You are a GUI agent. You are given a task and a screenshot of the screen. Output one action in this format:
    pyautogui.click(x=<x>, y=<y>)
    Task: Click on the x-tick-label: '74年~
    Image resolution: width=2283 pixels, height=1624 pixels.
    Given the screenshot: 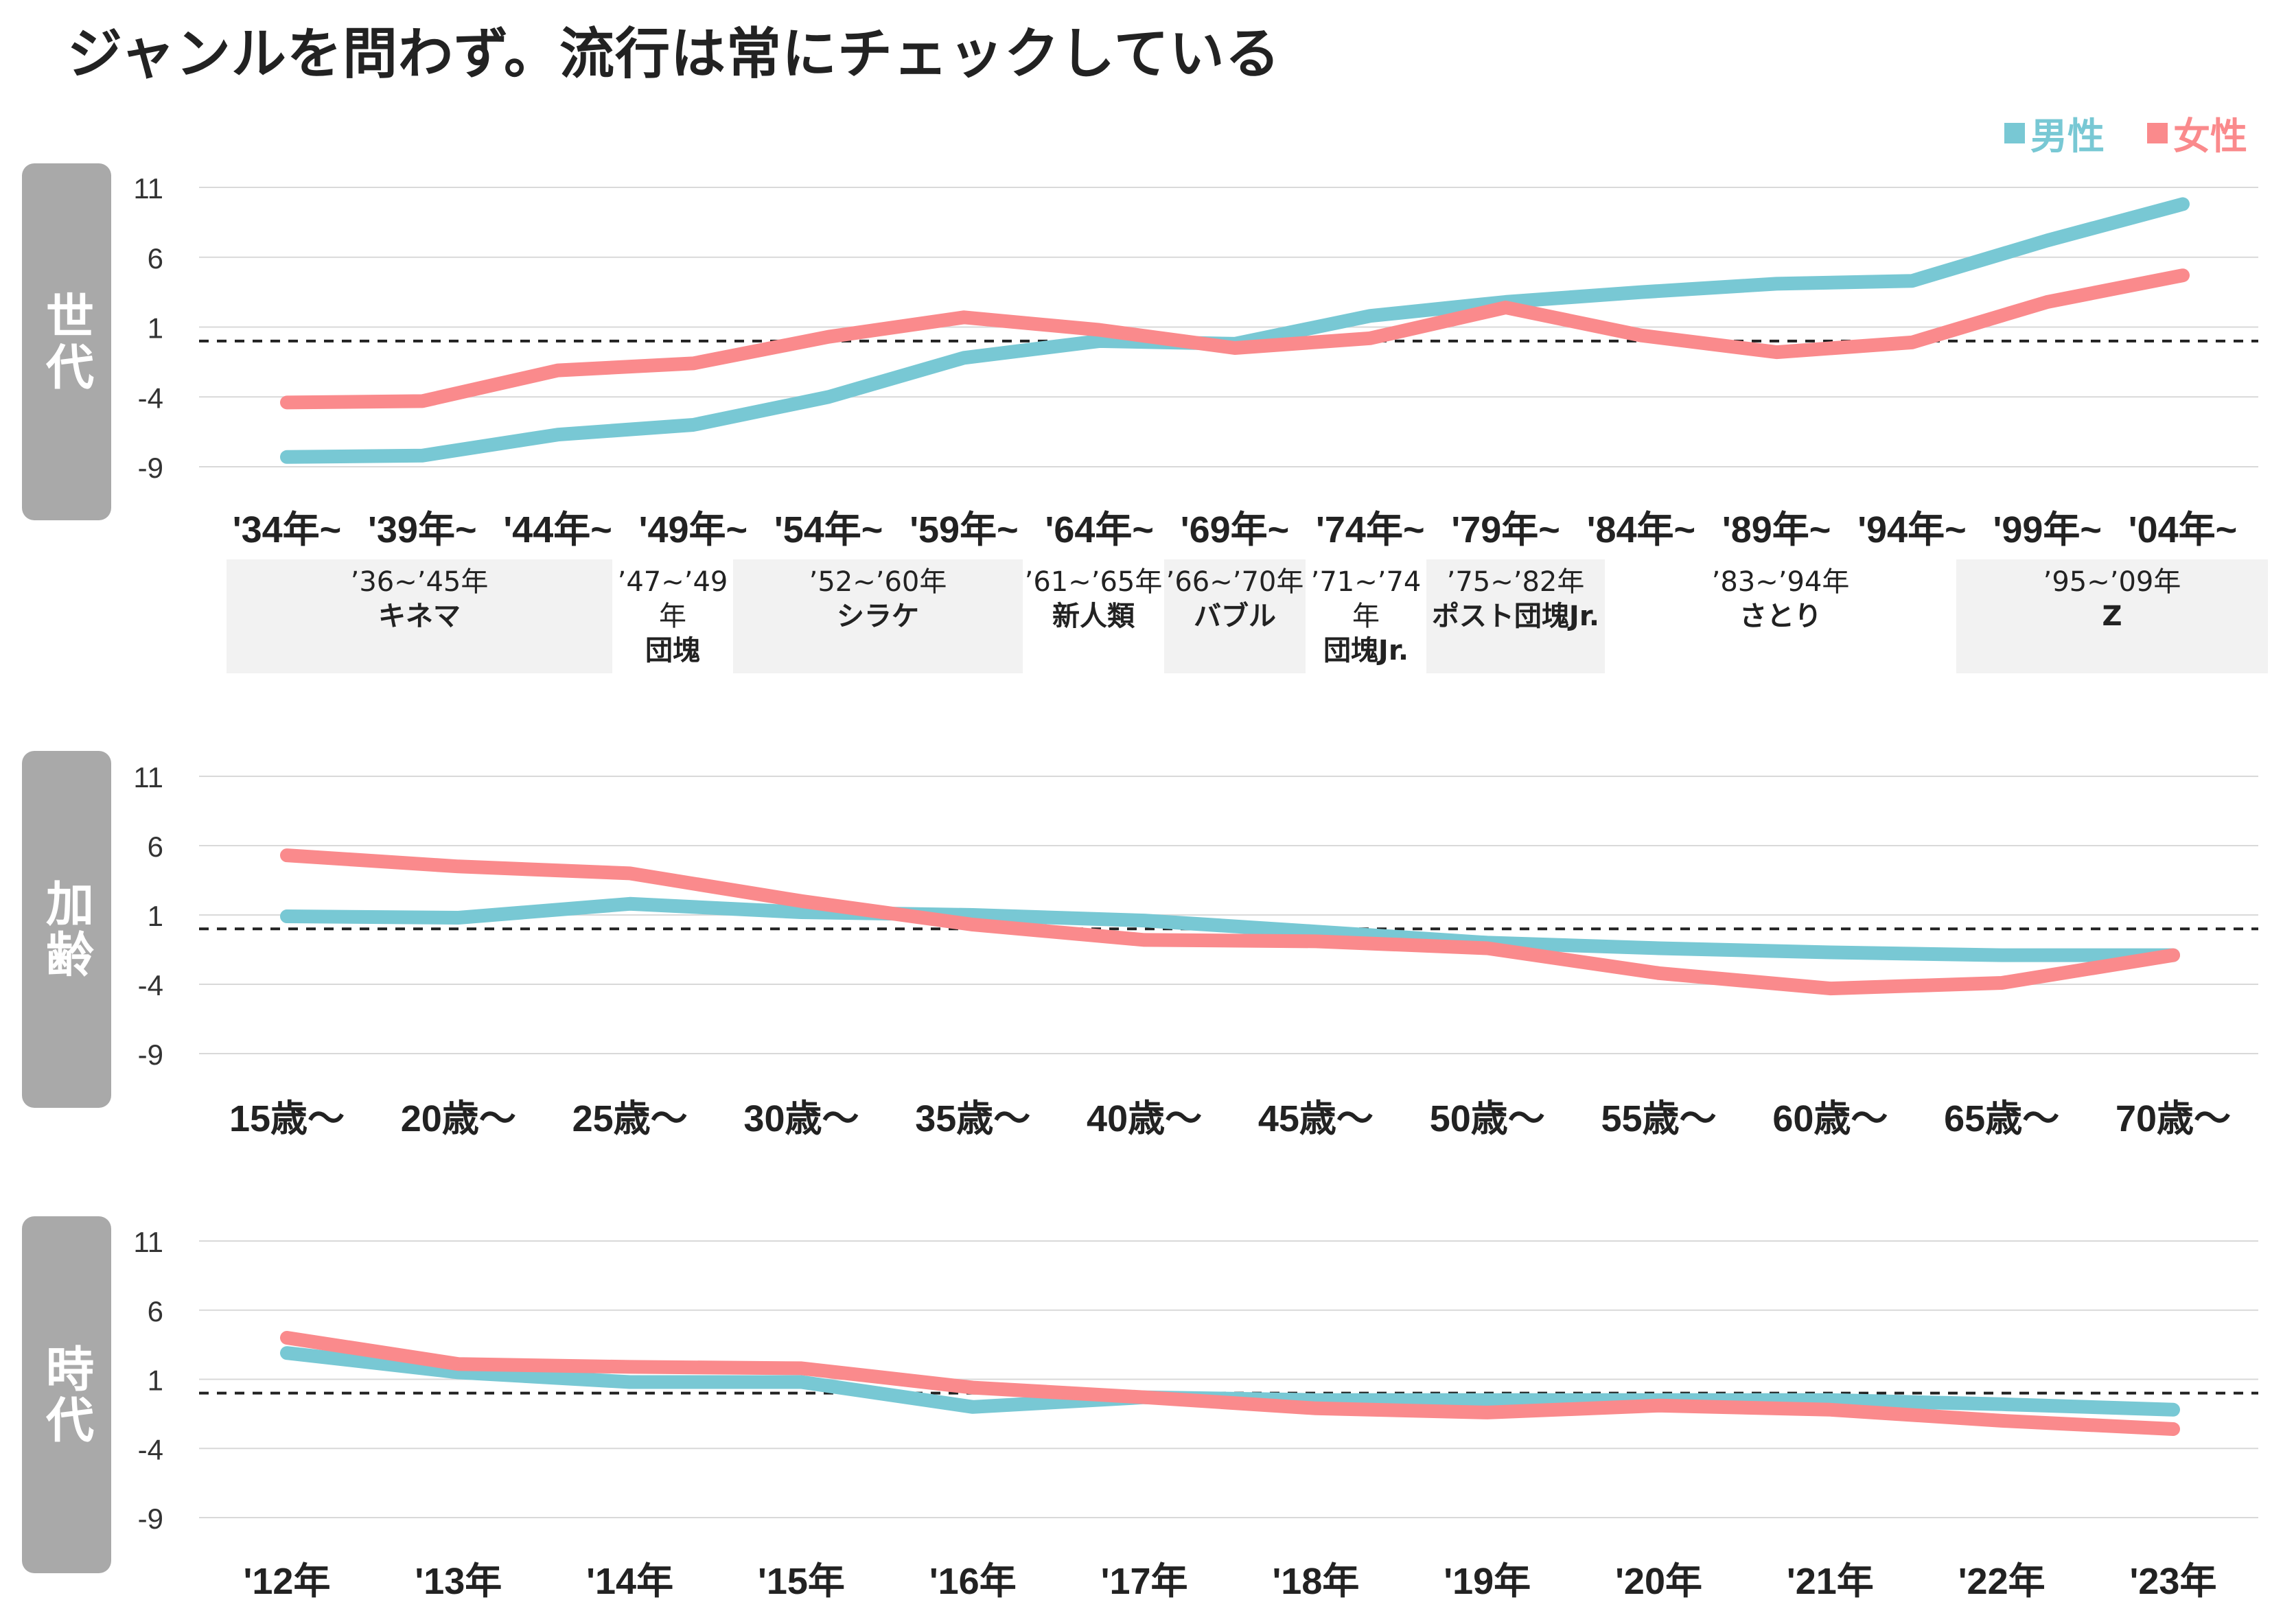 What is the action you would take?
    pyautogui.click(x=1370, y=529)
    